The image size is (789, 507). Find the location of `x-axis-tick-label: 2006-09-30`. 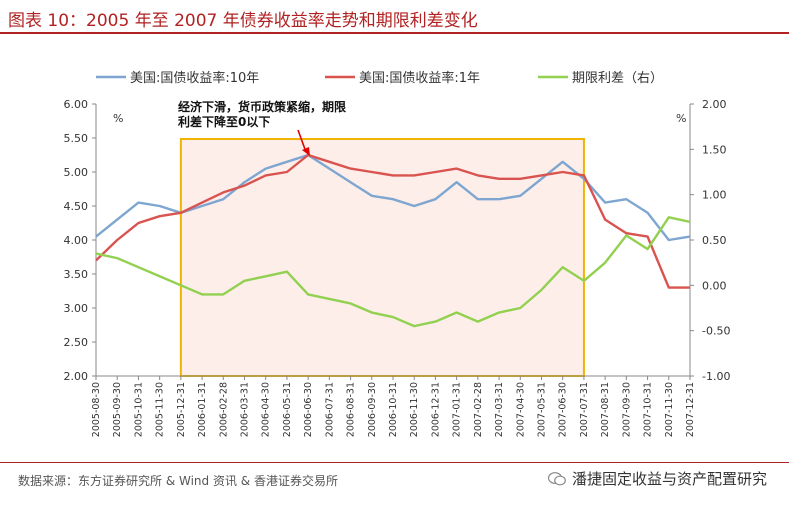

x-axis-tick-label: 2006-09-30 is located at coordinates (372, 409).